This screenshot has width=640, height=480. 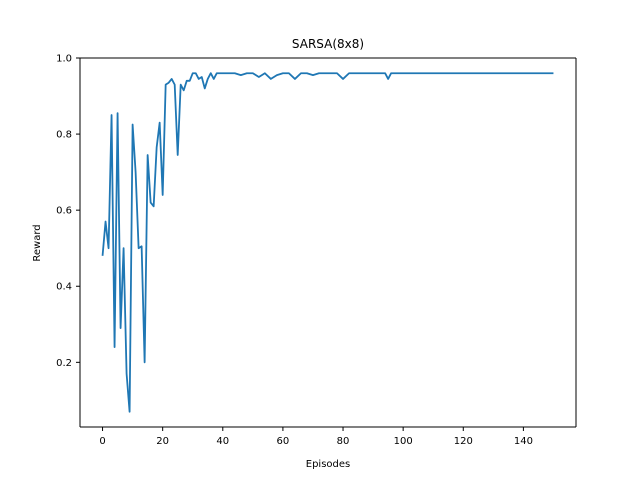 I want to click on chart-title: SARSA(8x8), so click(x=328, y=44).